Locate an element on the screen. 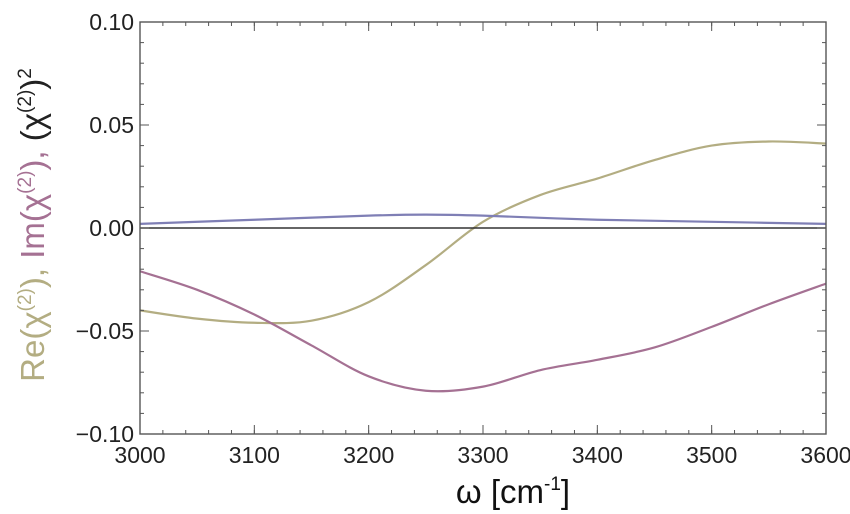  x-axis-title: ω [cm-1] is located at coordinates (513, 491).